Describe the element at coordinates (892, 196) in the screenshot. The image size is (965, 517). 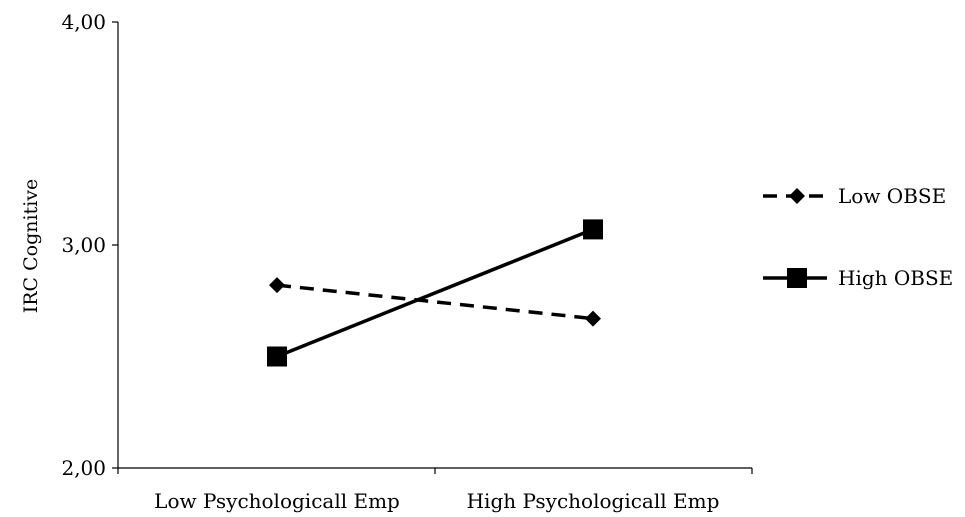
I see `legend-label: Low OBSE` at that location.